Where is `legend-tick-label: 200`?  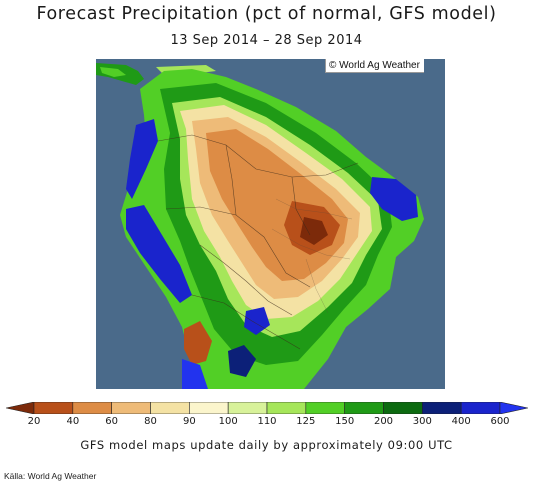
legend-tick-label: 200 is located at coordinates (383, 421).